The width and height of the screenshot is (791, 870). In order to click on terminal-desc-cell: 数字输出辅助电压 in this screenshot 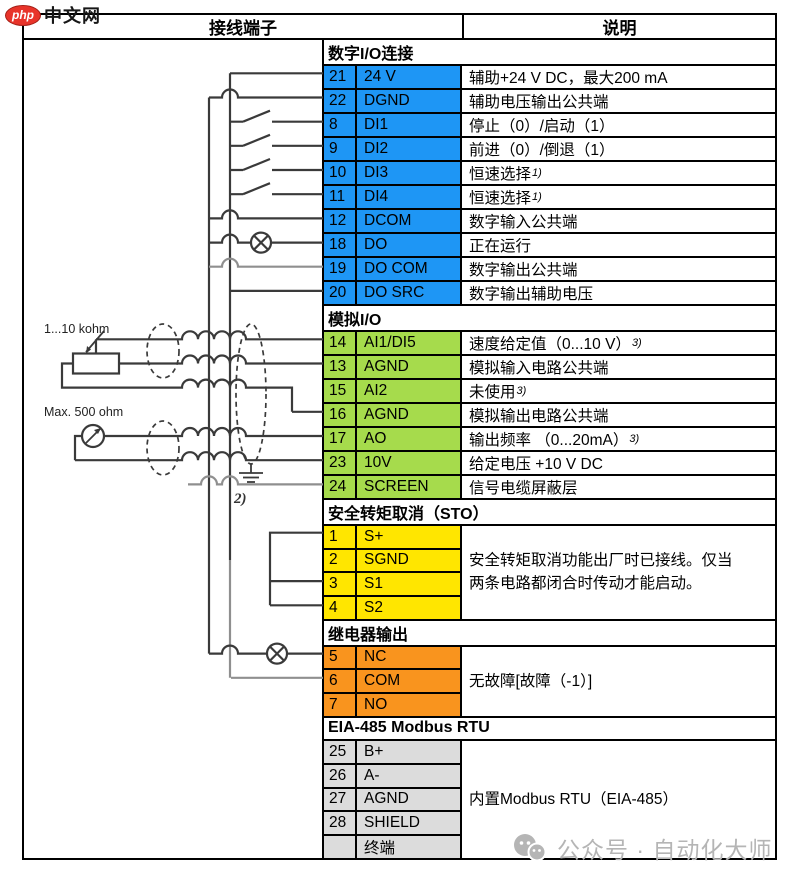, I will do `click(618, 293)`.